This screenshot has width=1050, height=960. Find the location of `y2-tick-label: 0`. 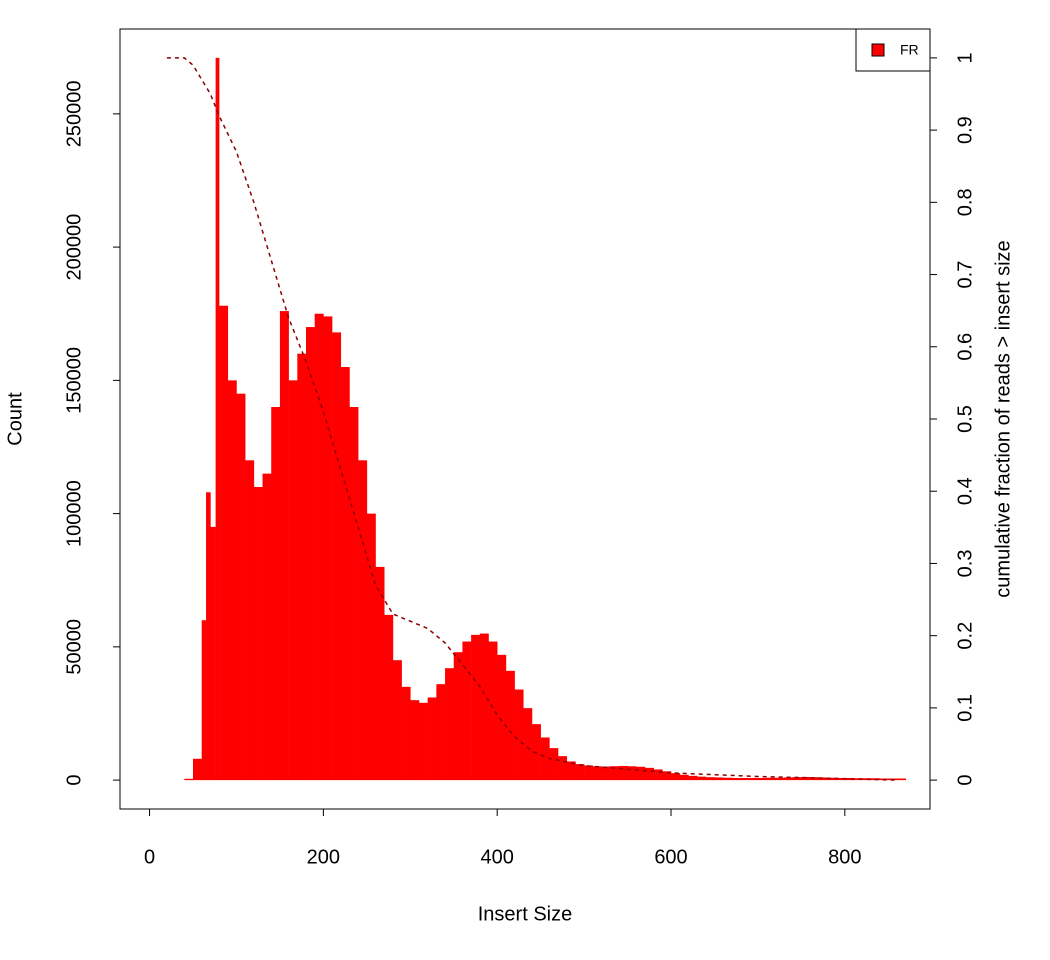

y2-tick-label: 0 is located at coordinates (965, 780).